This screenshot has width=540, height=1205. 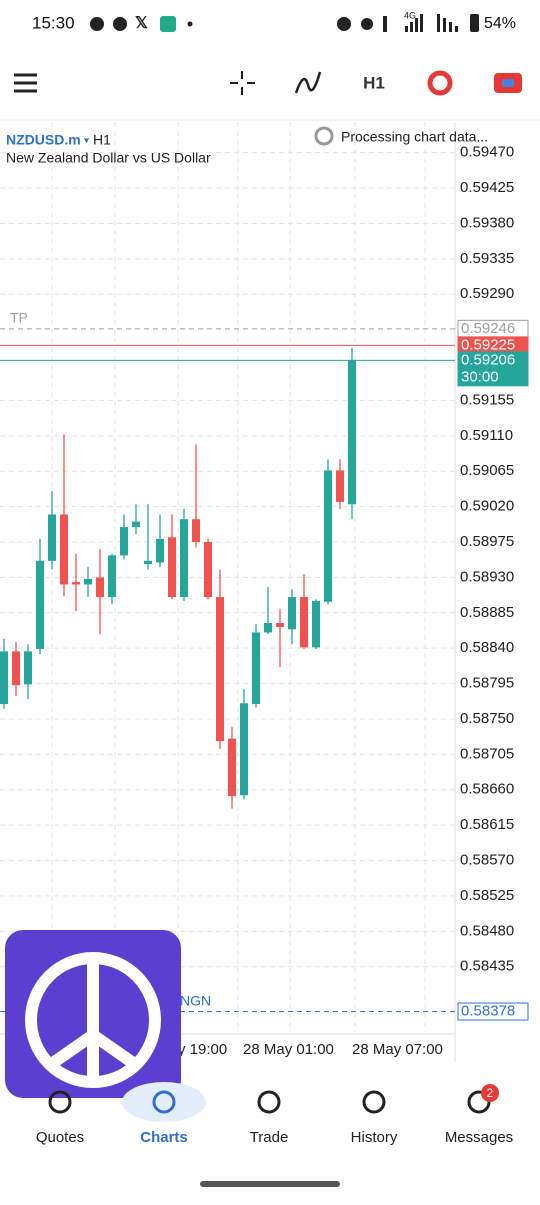 I want to click on badge-count: 2, so click(x=490, y=1093).